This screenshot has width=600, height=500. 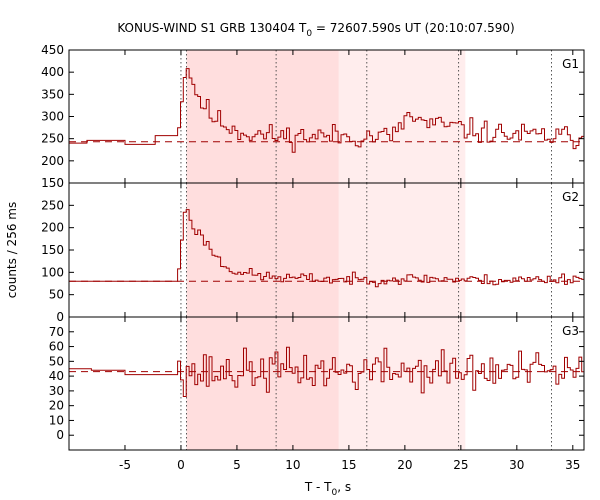 I want to click on x-tick-label: -5, so click(x=125, y=465).